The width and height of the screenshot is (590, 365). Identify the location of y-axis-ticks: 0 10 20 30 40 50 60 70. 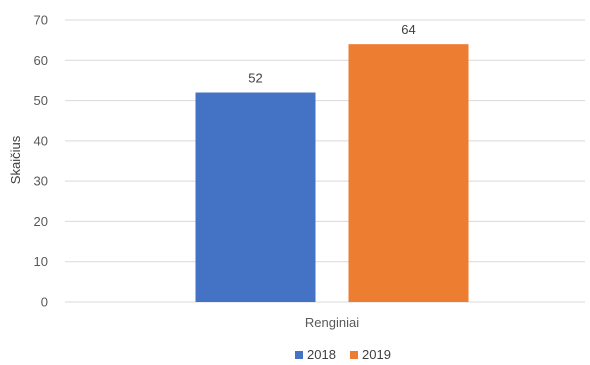
(41, 161).